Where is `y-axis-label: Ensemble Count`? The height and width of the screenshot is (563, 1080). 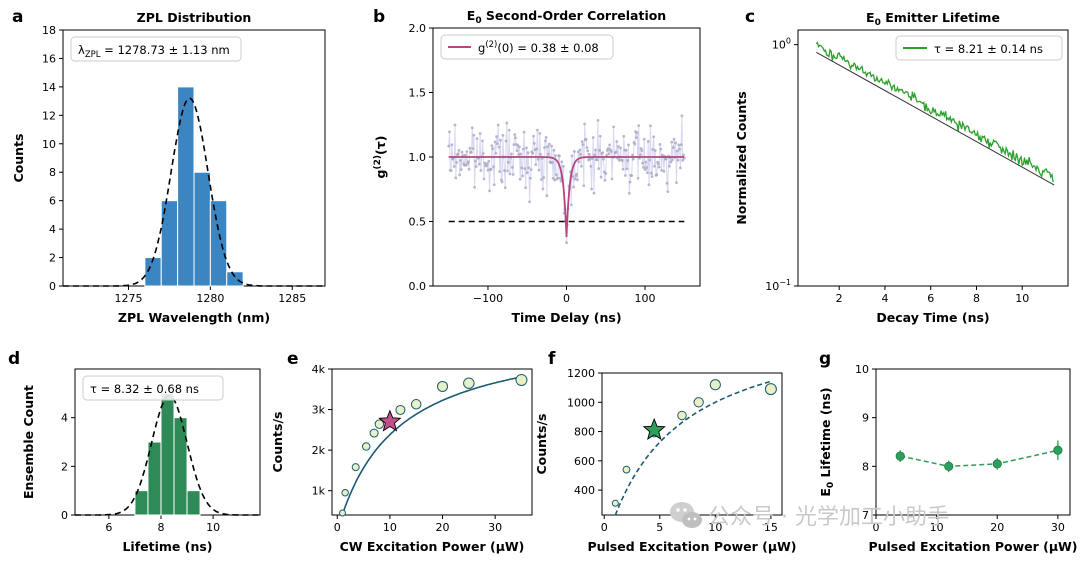 y-axis-label: Ensemble Count is located at coordinates (28, 442).